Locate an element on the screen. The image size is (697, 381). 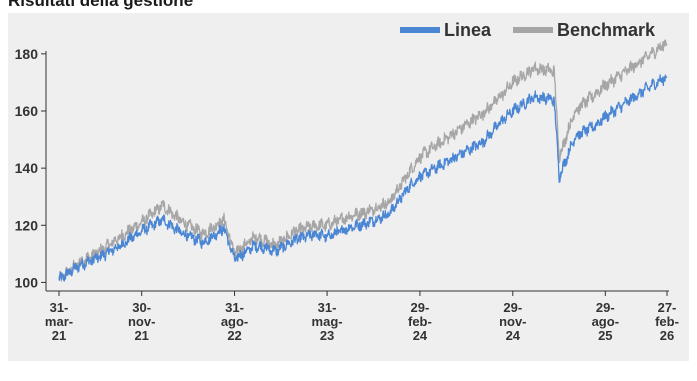
legend-label: Linea is located at coordinates (468, 30).